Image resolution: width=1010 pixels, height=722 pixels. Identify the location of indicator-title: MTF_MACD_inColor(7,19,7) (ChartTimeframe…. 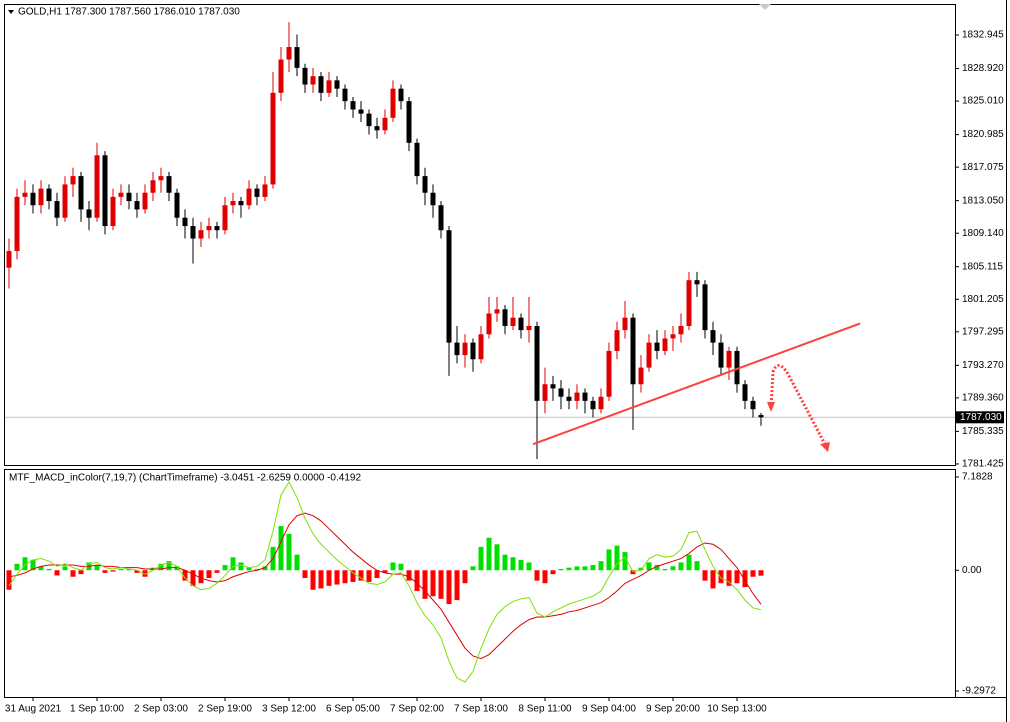
(185, 478).